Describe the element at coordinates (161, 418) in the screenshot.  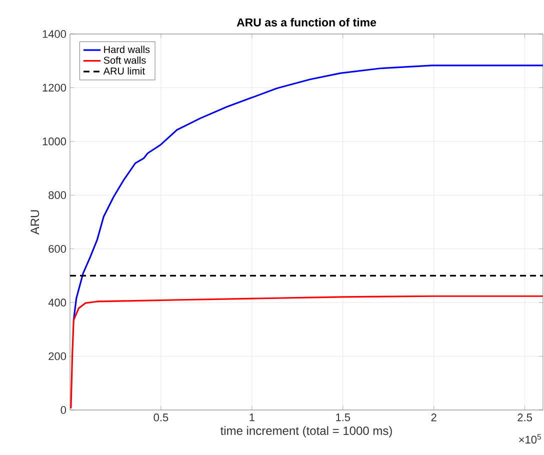
I see `x-tick-label: 0.5` at that location.